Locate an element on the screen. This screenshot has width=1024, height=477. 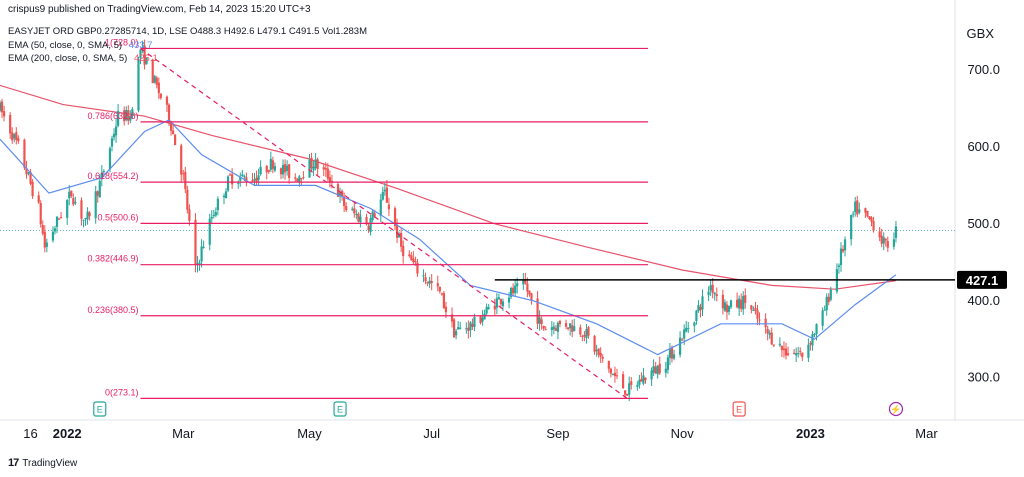
fib-level-label: 1(728.0) is located at coordinates (122, 42).